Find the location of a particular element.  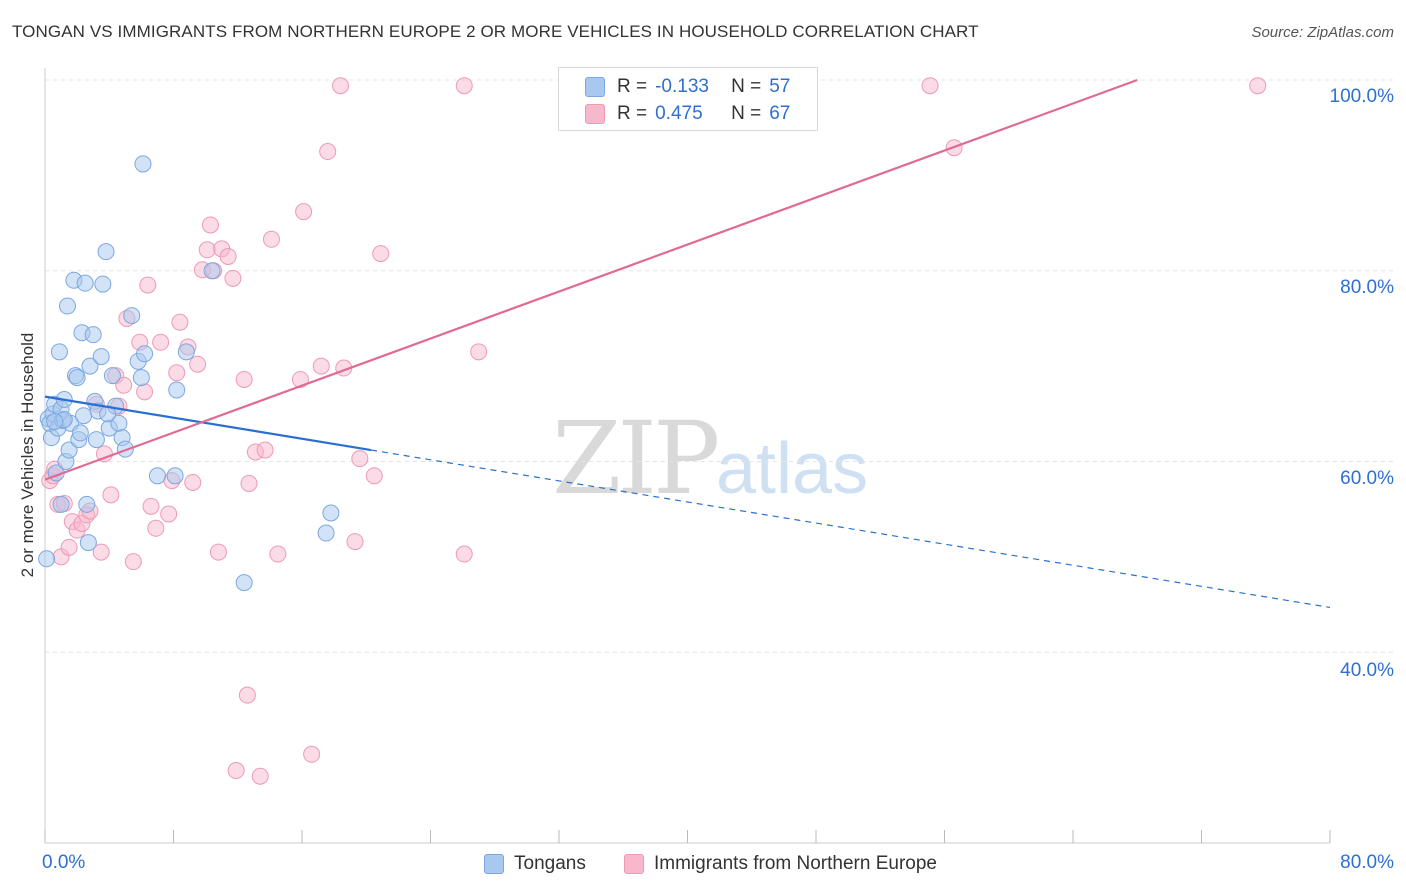

x-tick-min: 0.0% is located at coordinates (64, 862).